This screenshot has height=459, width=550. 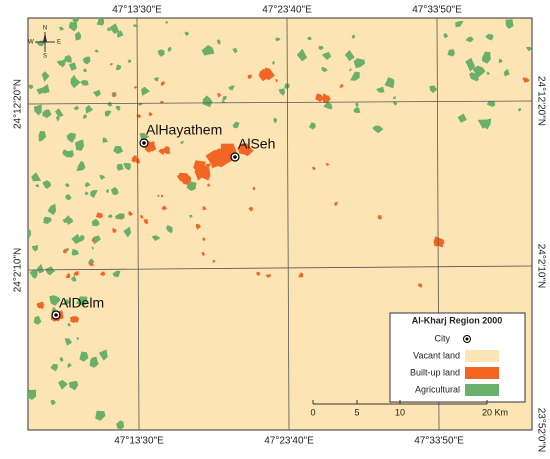 What do you see at coordinates (457, 320) in the screenshot?
I see `legend-title: Al-Kharj Region 2000` at bounding box center [457, 320].